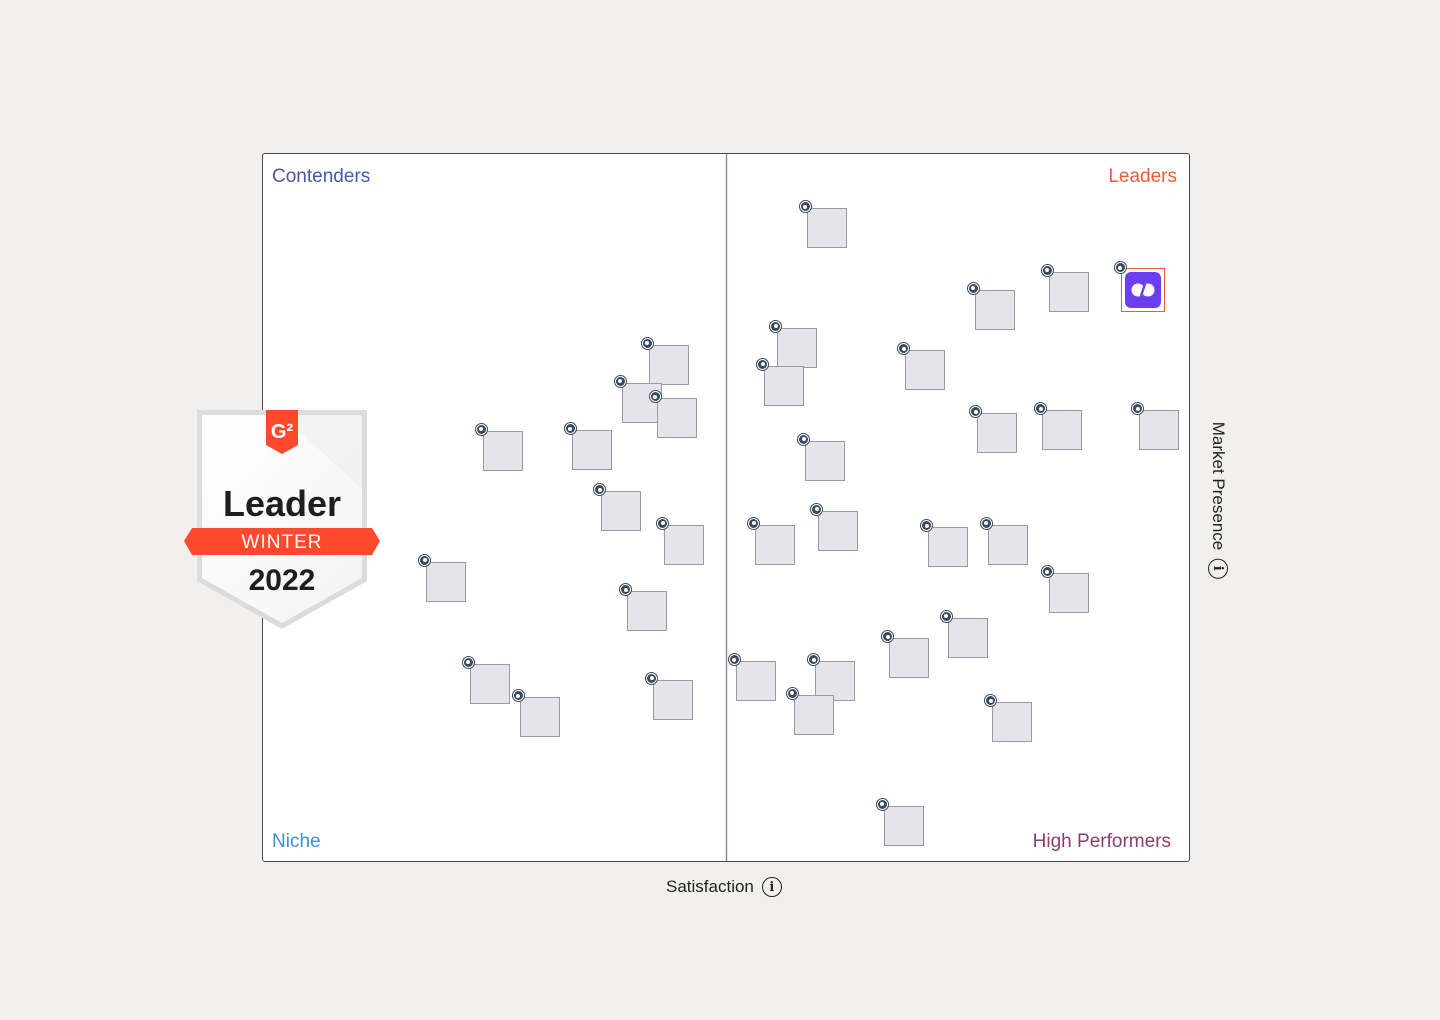 The width and height of the screenshot is (1440, 1020). I want to click on quadrant-label-niche: Niche, so click(296, 841).